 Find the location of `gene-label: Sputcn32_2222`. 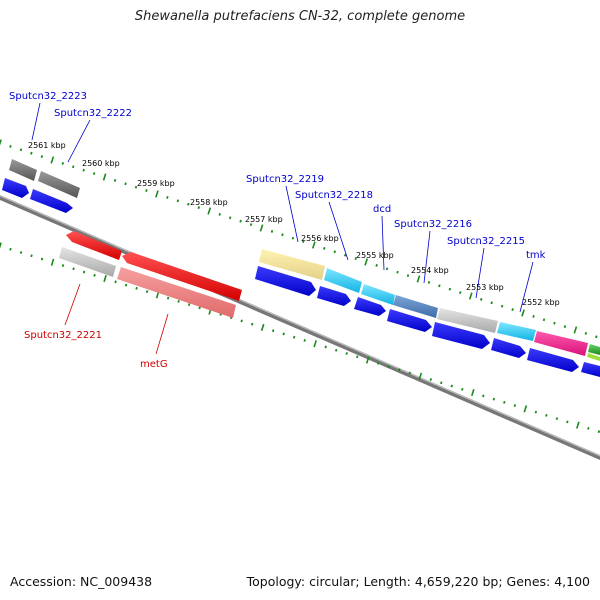

gene-label: Sputcn32_2222 is located at coordinates (93, 113).